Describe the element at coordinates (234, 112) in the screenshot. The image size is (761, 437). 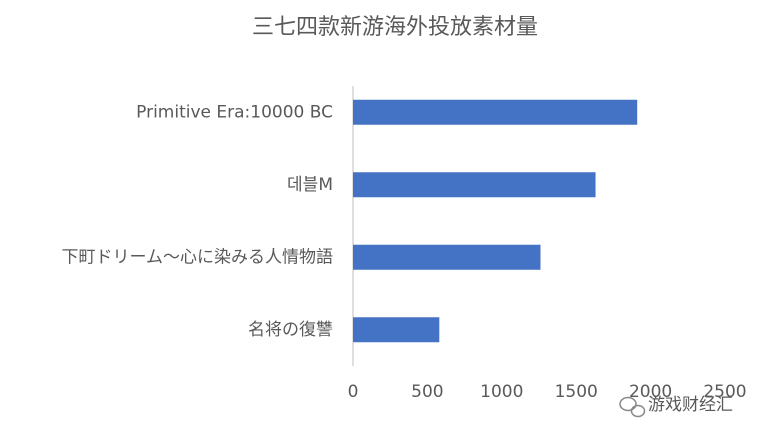
I see `y-tick-label: Primitive Era:10000 BC` at that location.